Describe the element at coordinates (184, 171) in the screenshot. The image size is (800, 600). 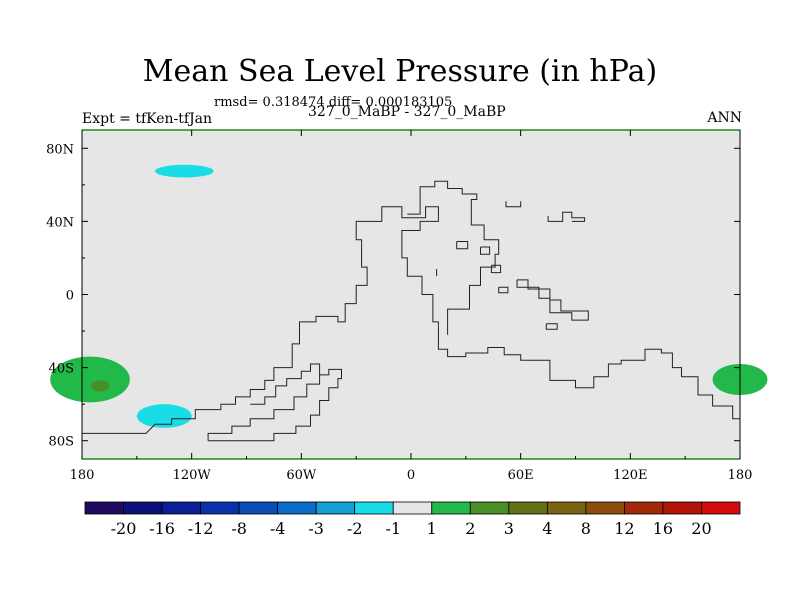
I see `anomaly-arctic-negative` at that location.